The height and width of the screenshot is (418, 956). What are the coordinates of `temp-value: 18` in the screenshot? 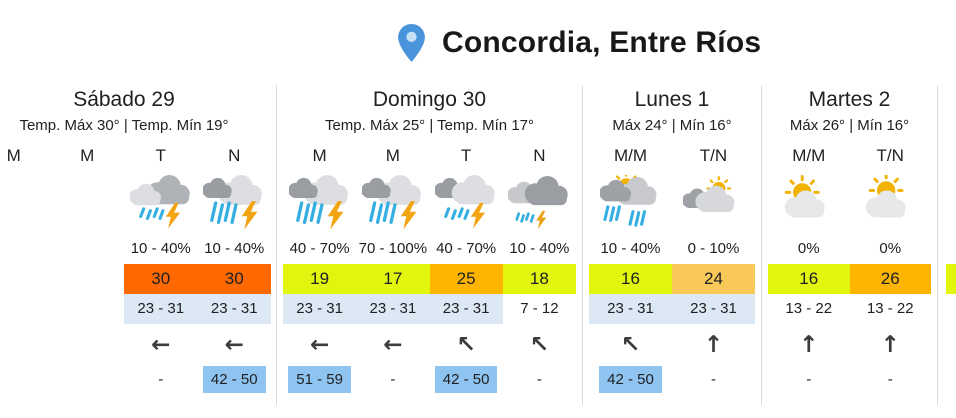 It's located at (539, 279).